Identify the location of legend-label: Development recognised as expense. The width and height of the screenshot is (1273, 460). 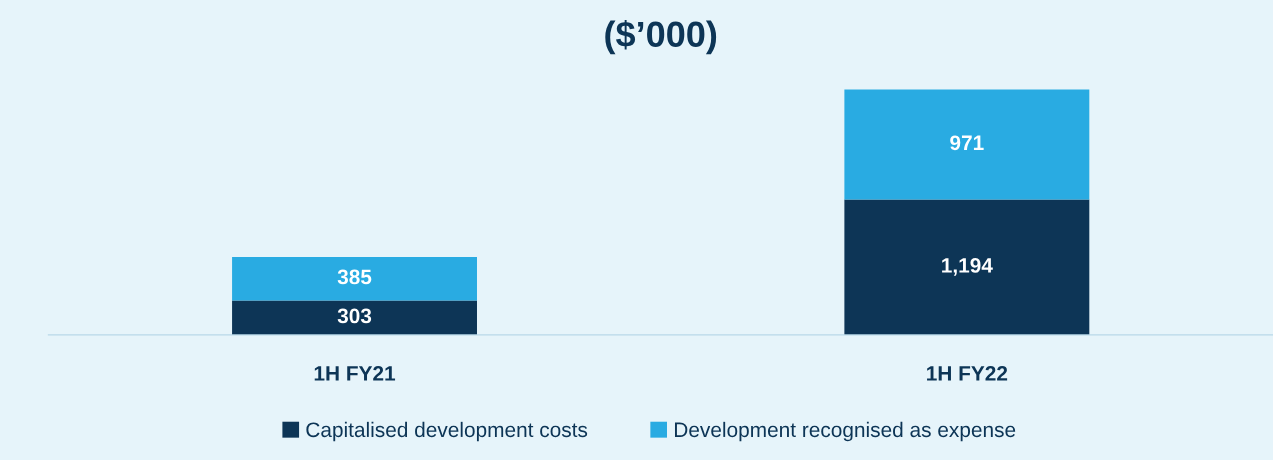
(845, 431).